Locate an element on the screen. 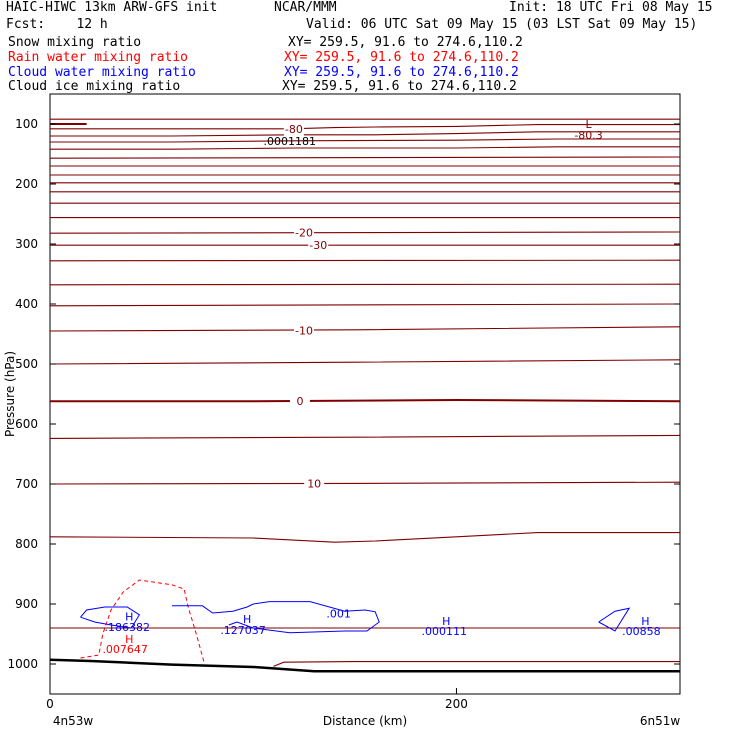  isotherm-label: 10 is located at coordinates (314, 483).